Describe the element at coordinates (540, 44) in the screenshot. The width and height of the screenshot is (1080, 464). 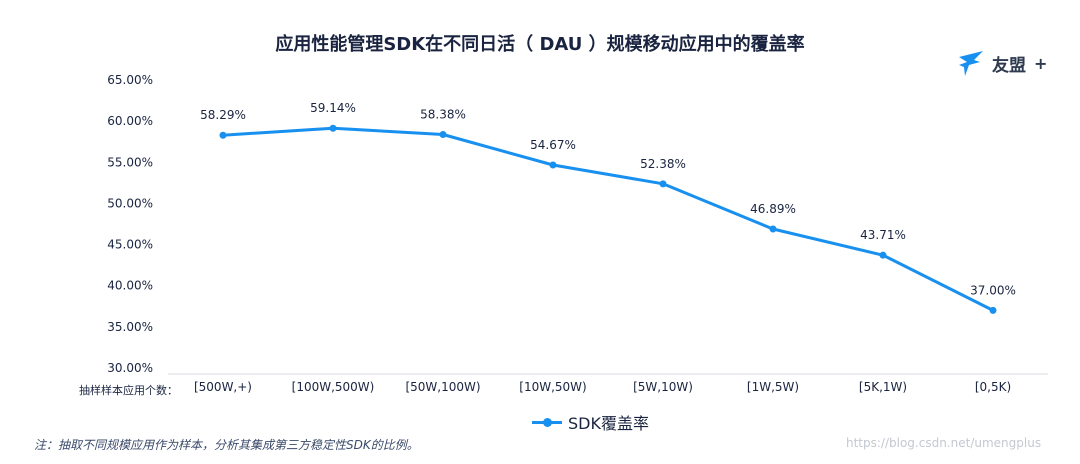
I see `chart-title: 应用性能管理SDK在不同日活（ DAU ）规模移动应用中的覆盖率` at that location.